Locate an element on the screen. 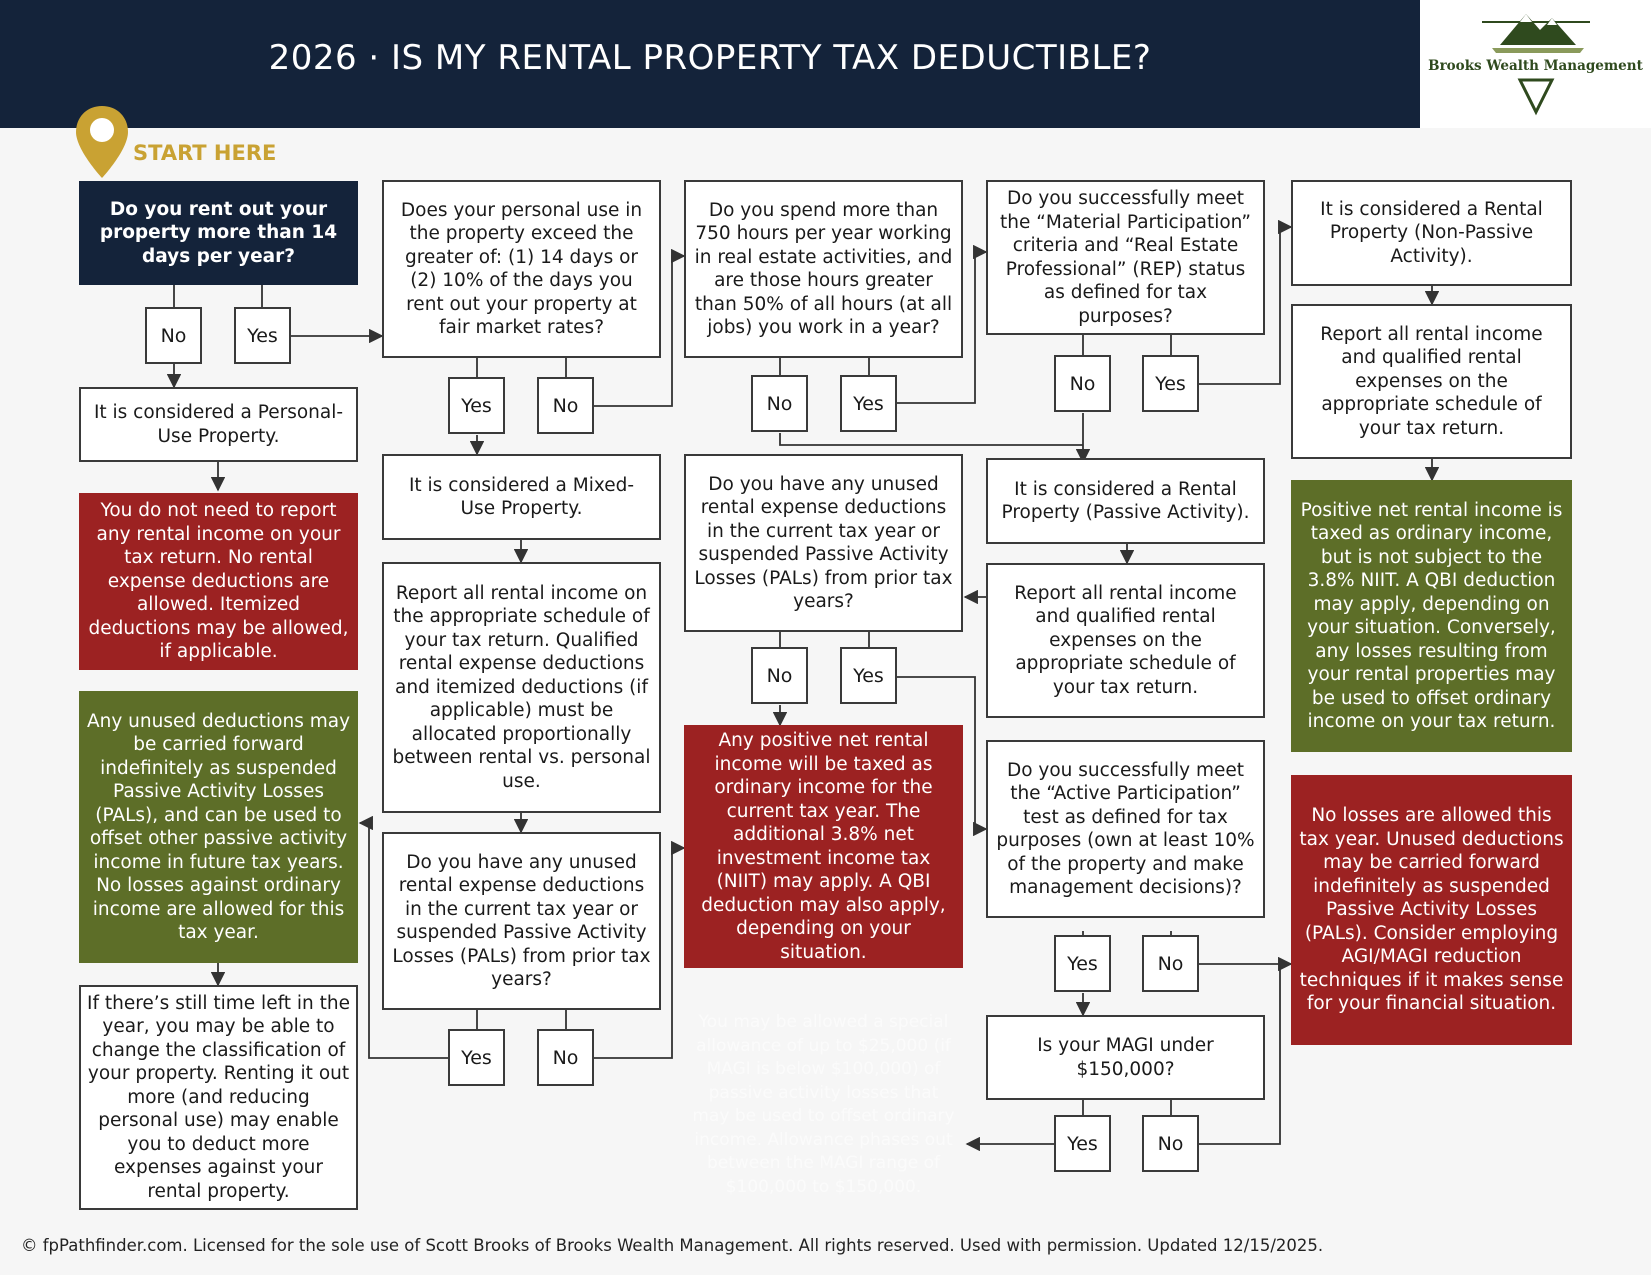  logo-text: Brooks Wealth Management is located at coordinates (1535, 66).